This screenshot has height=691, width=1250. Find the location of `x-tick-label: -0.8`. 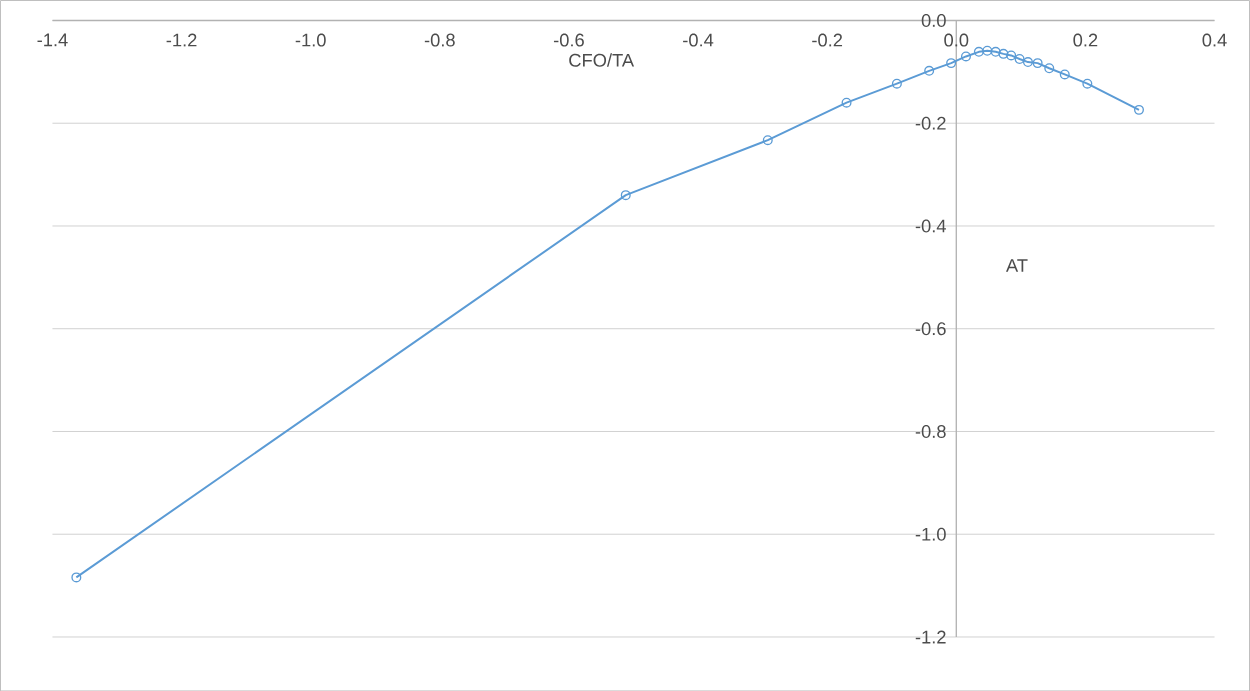

x-tick-label: -0.8 is located at coordinates (439, 40).